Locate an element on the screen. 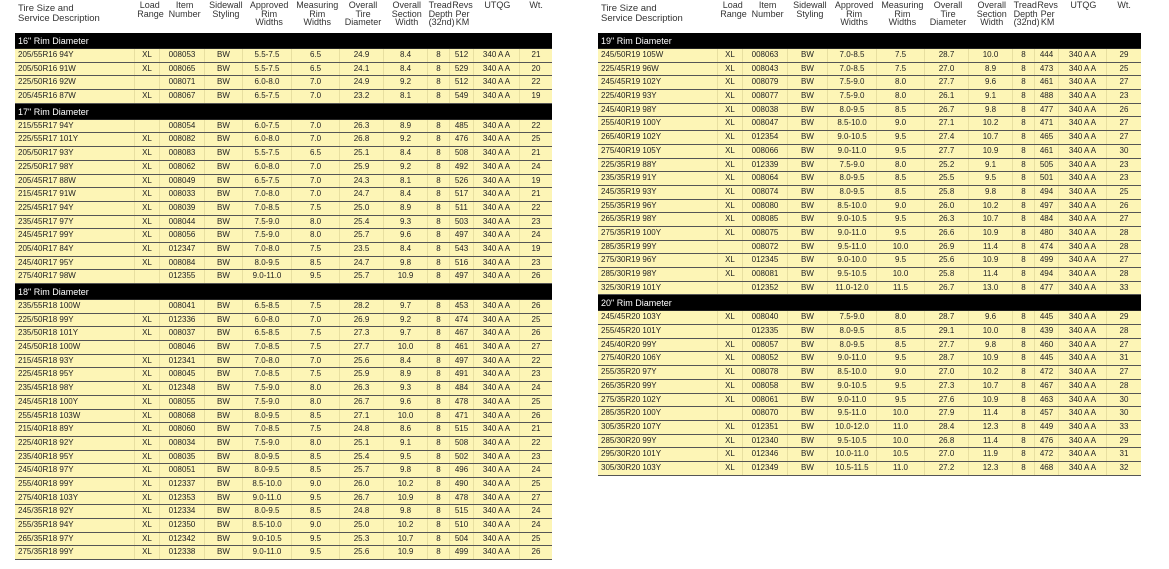 This screenshot has height=569, width=1169. cell-revs-per-km: 517 is located at coordinates (462, 194).